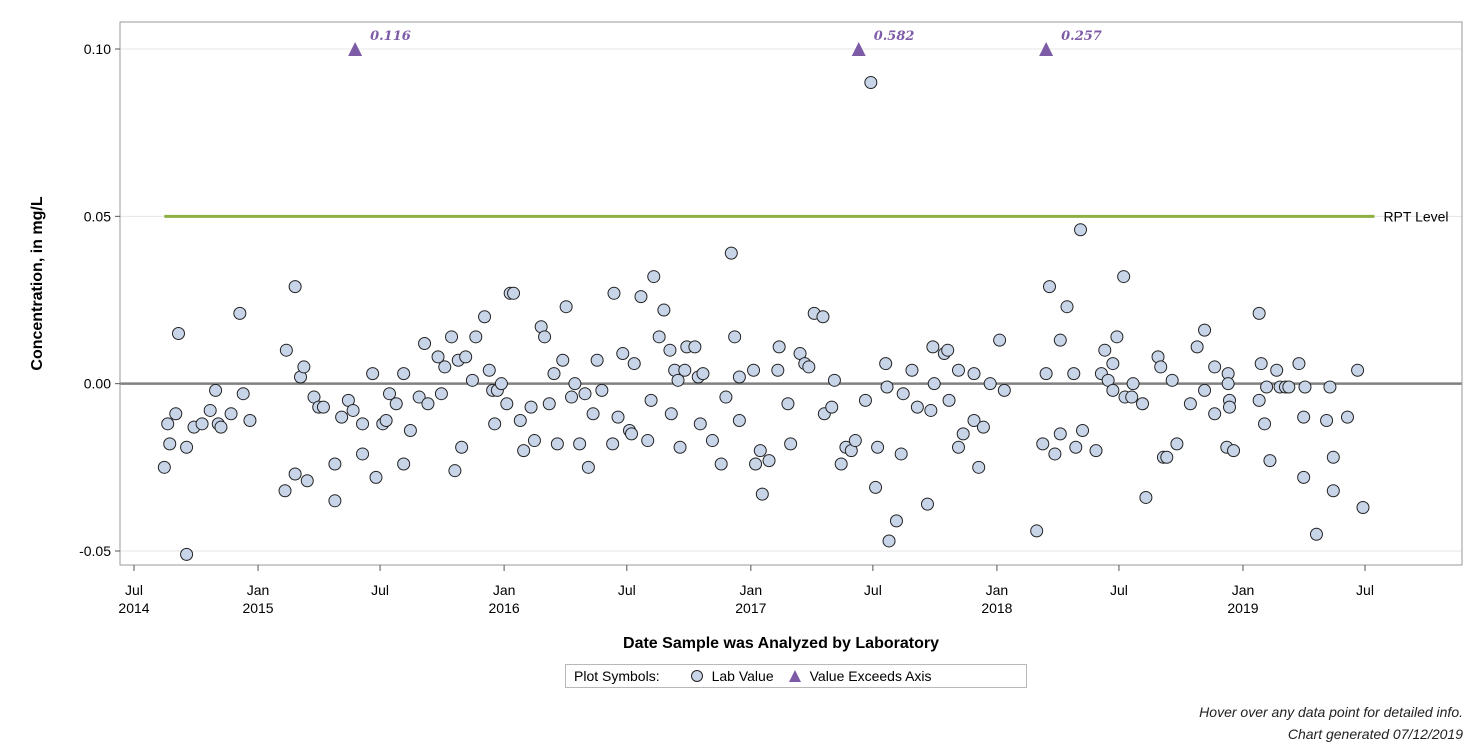 This screenshot has height=755, width=1473. What do you see at coordinates (794, 676) in the screenshot?
I see `triangle-icon` at bounding box center [794, 676].